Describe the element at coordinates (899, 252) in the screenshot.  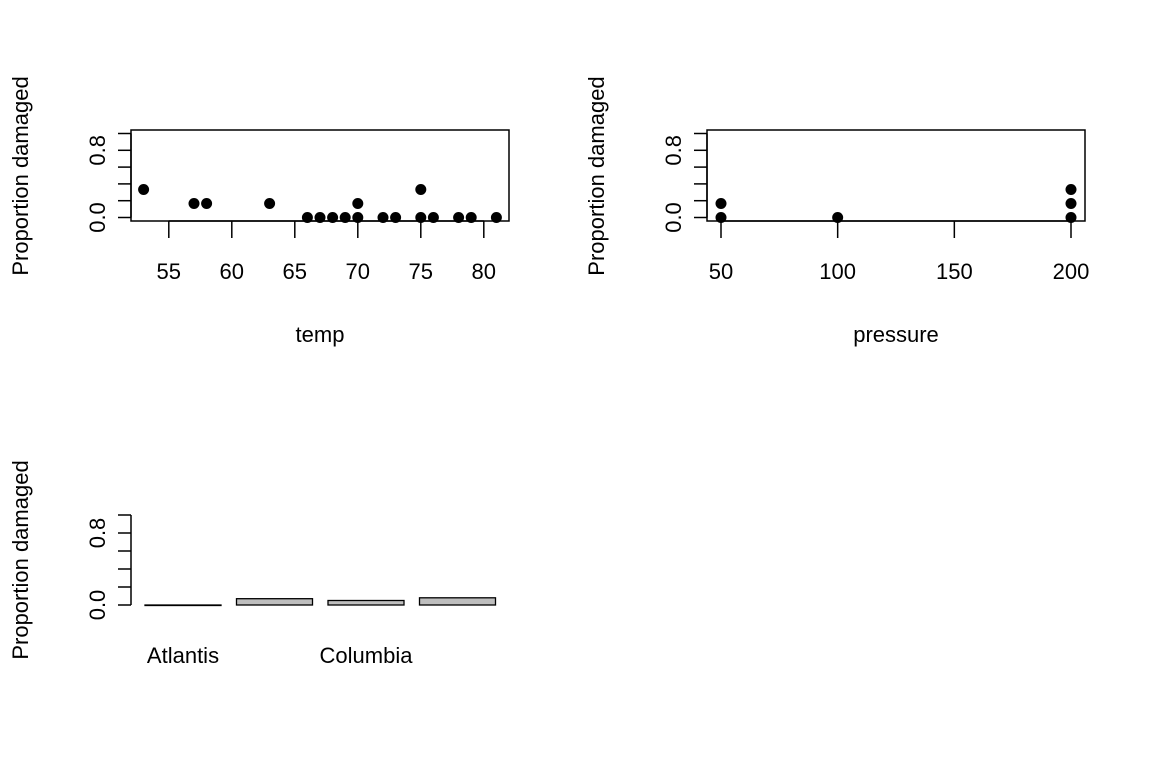
I see `pressure-x-axis: 50 100 150 200` at that location.